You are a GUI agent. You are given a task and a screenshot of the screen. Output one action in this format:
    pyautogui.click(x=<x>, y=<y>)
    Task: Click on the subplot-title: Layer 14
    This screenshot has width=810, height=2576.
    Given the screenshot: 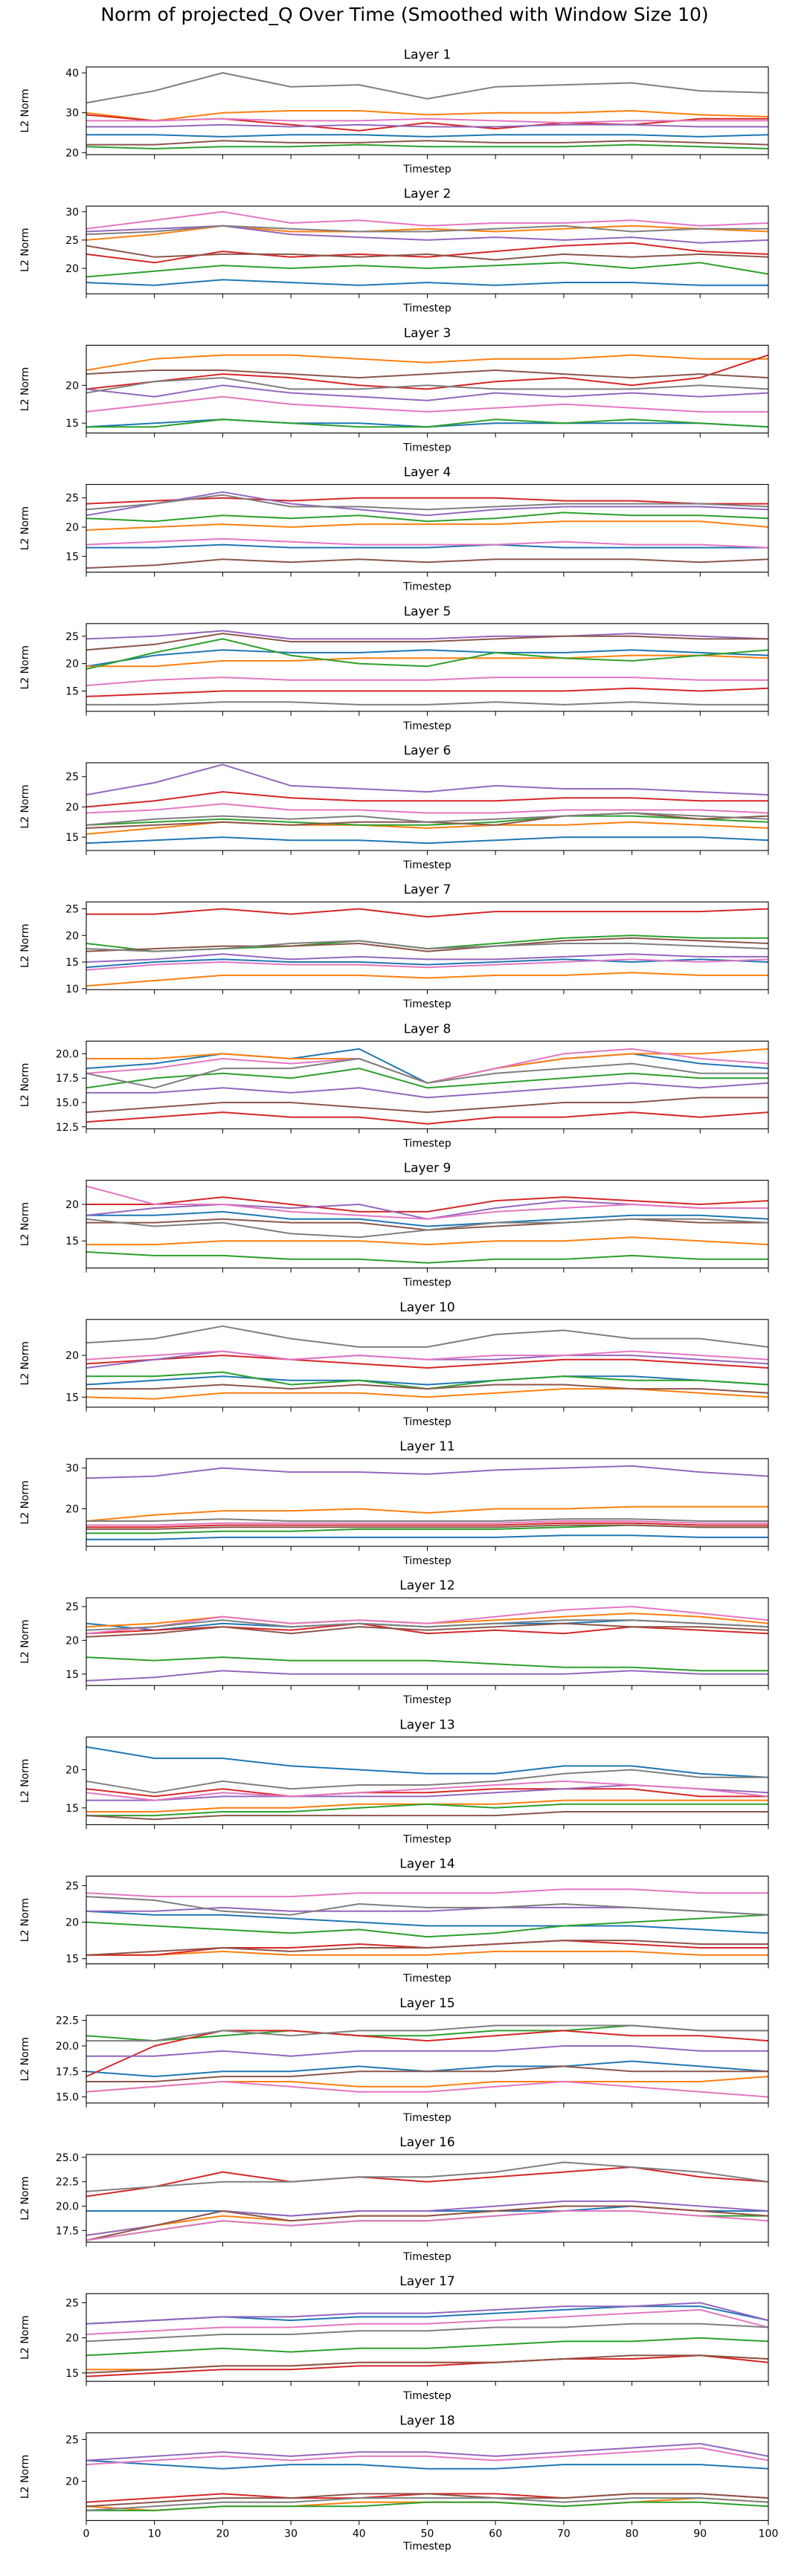 What is the action you would take?
    pyautogui.click(x=426, y=1864)
    